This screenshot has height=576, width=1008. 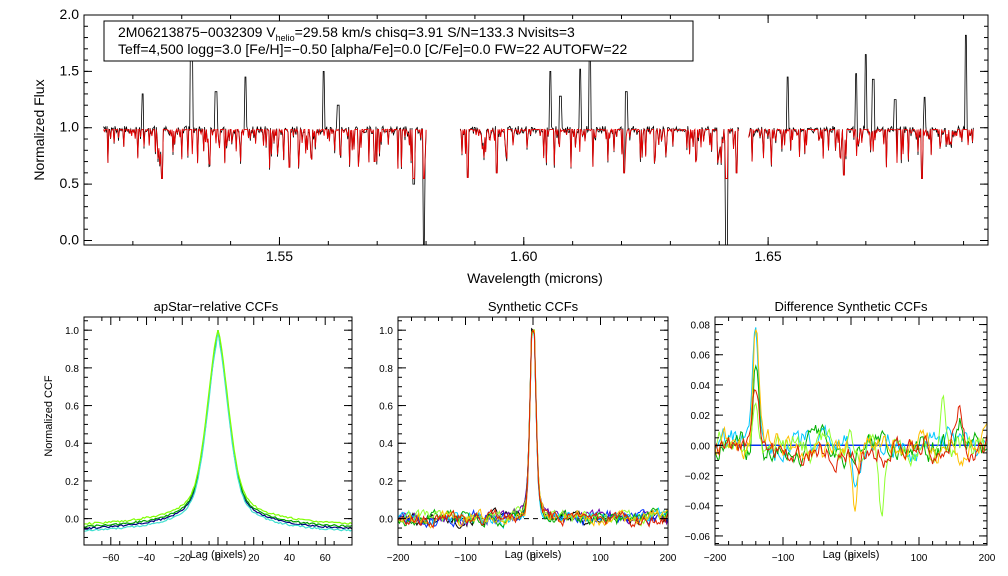 I want to click on x-tick-label: −40, so click(x=146, y=558).